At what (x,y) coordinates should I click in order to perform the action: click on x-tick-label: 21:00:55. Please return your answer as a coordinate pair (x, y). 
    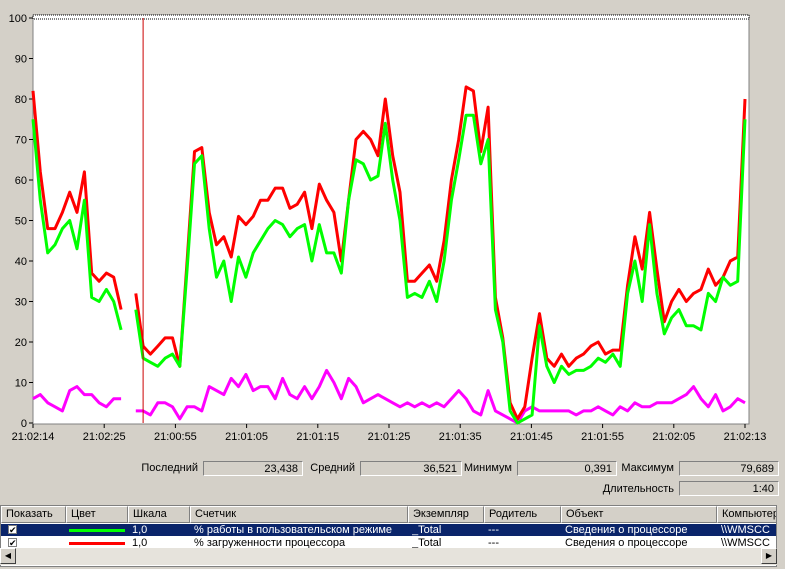
    Looking at the image, I should click on (175, 437).